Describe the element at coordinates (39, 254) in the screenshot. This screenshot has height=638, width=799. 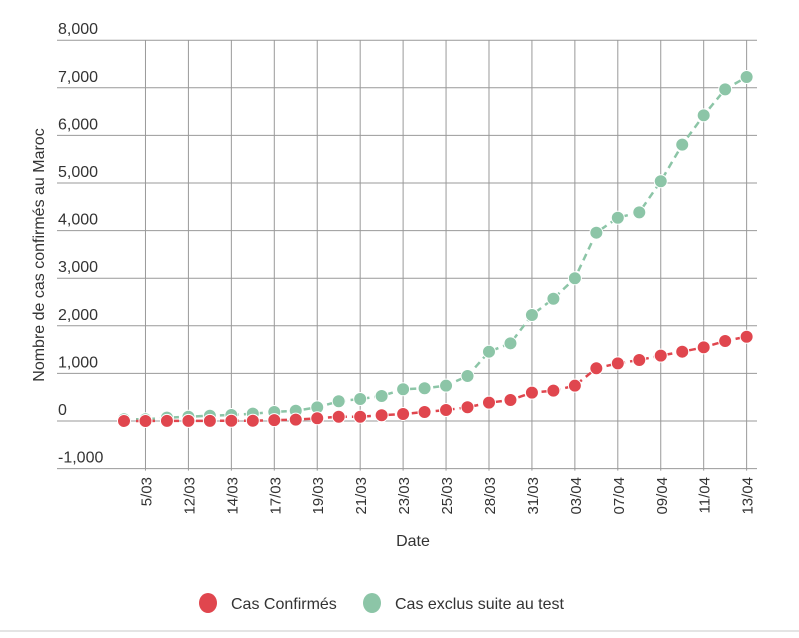
I see `y-axis-label: Nombre de cas confirmés au Maroc` at that location.